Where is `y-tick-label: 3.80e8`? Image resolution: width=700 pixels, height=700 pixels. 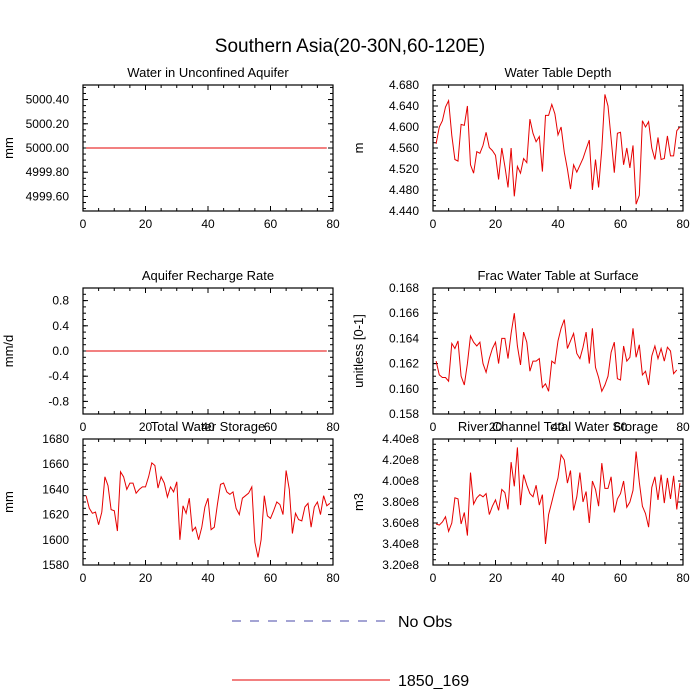
y-tick-label: 3.80e8 is located at coordinates (400, 502).